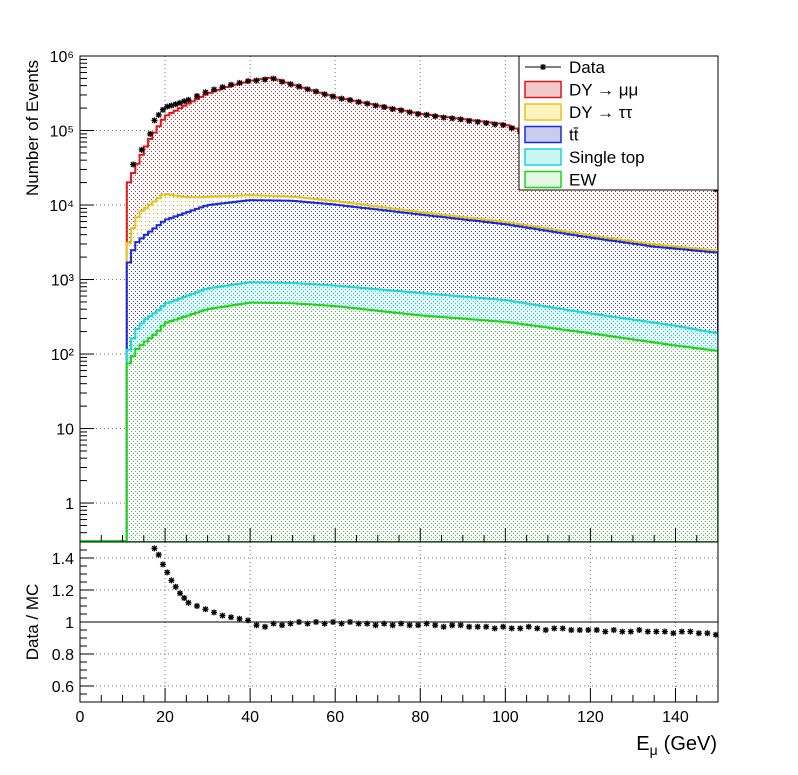  I want to click on ratio-points, so click(434, 591).